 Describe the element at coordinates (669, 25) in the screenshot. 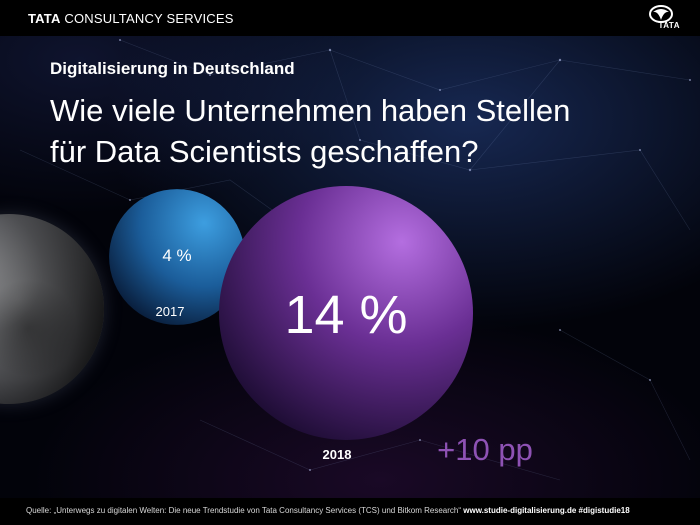

I see `logo-wordmark: TATA` at that location.